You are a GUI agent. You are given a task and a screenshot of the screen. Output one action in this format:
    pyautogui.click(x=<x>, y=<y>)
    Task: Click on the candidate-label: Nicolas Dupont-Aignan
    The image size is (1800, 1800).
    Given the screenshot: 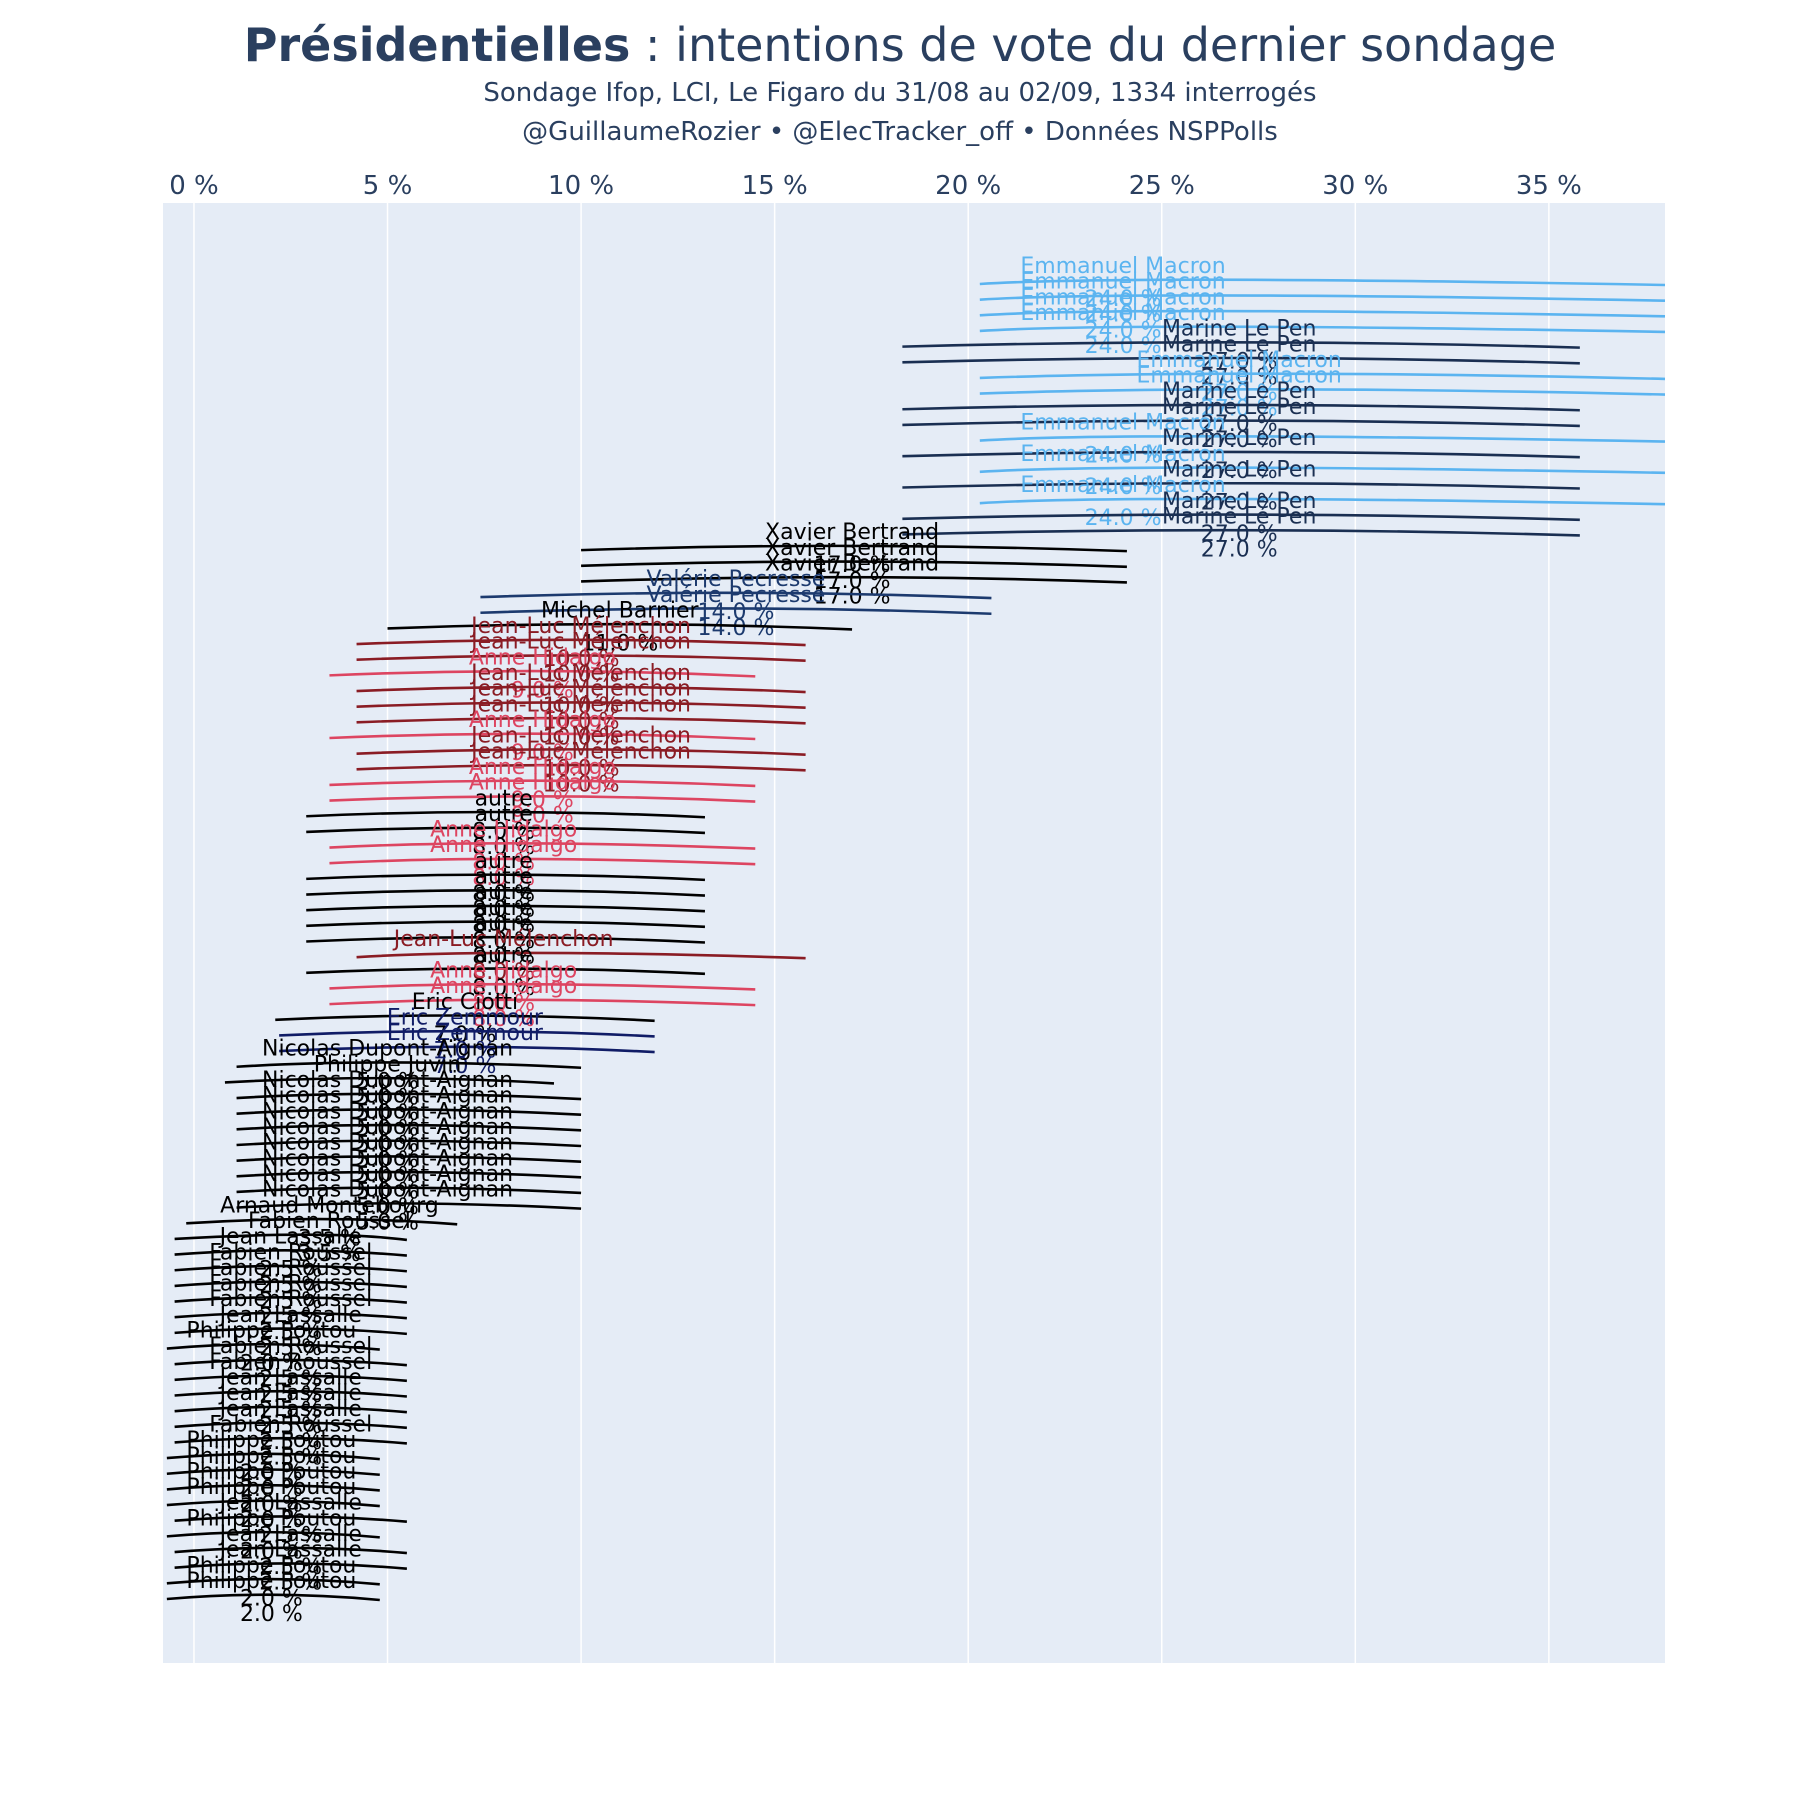 What is the action you would take?
    pyautogui.click(x=387, y=1158)
    